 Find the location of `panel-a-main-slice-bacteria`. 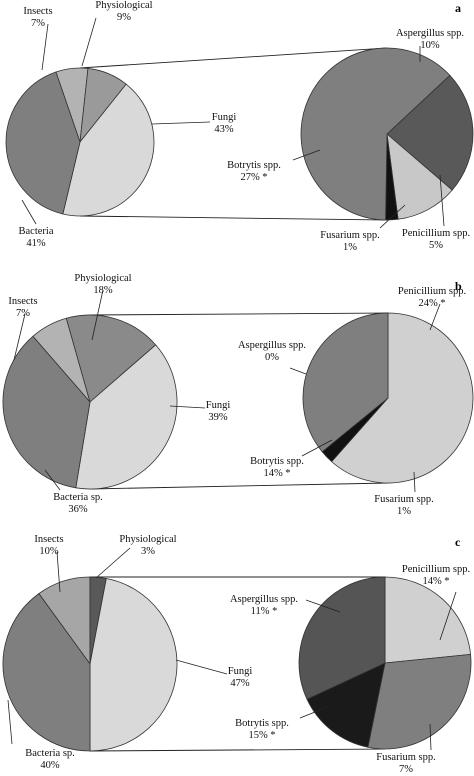

panel-a-main-slice-bacteria is located at coordinates (43, 143).